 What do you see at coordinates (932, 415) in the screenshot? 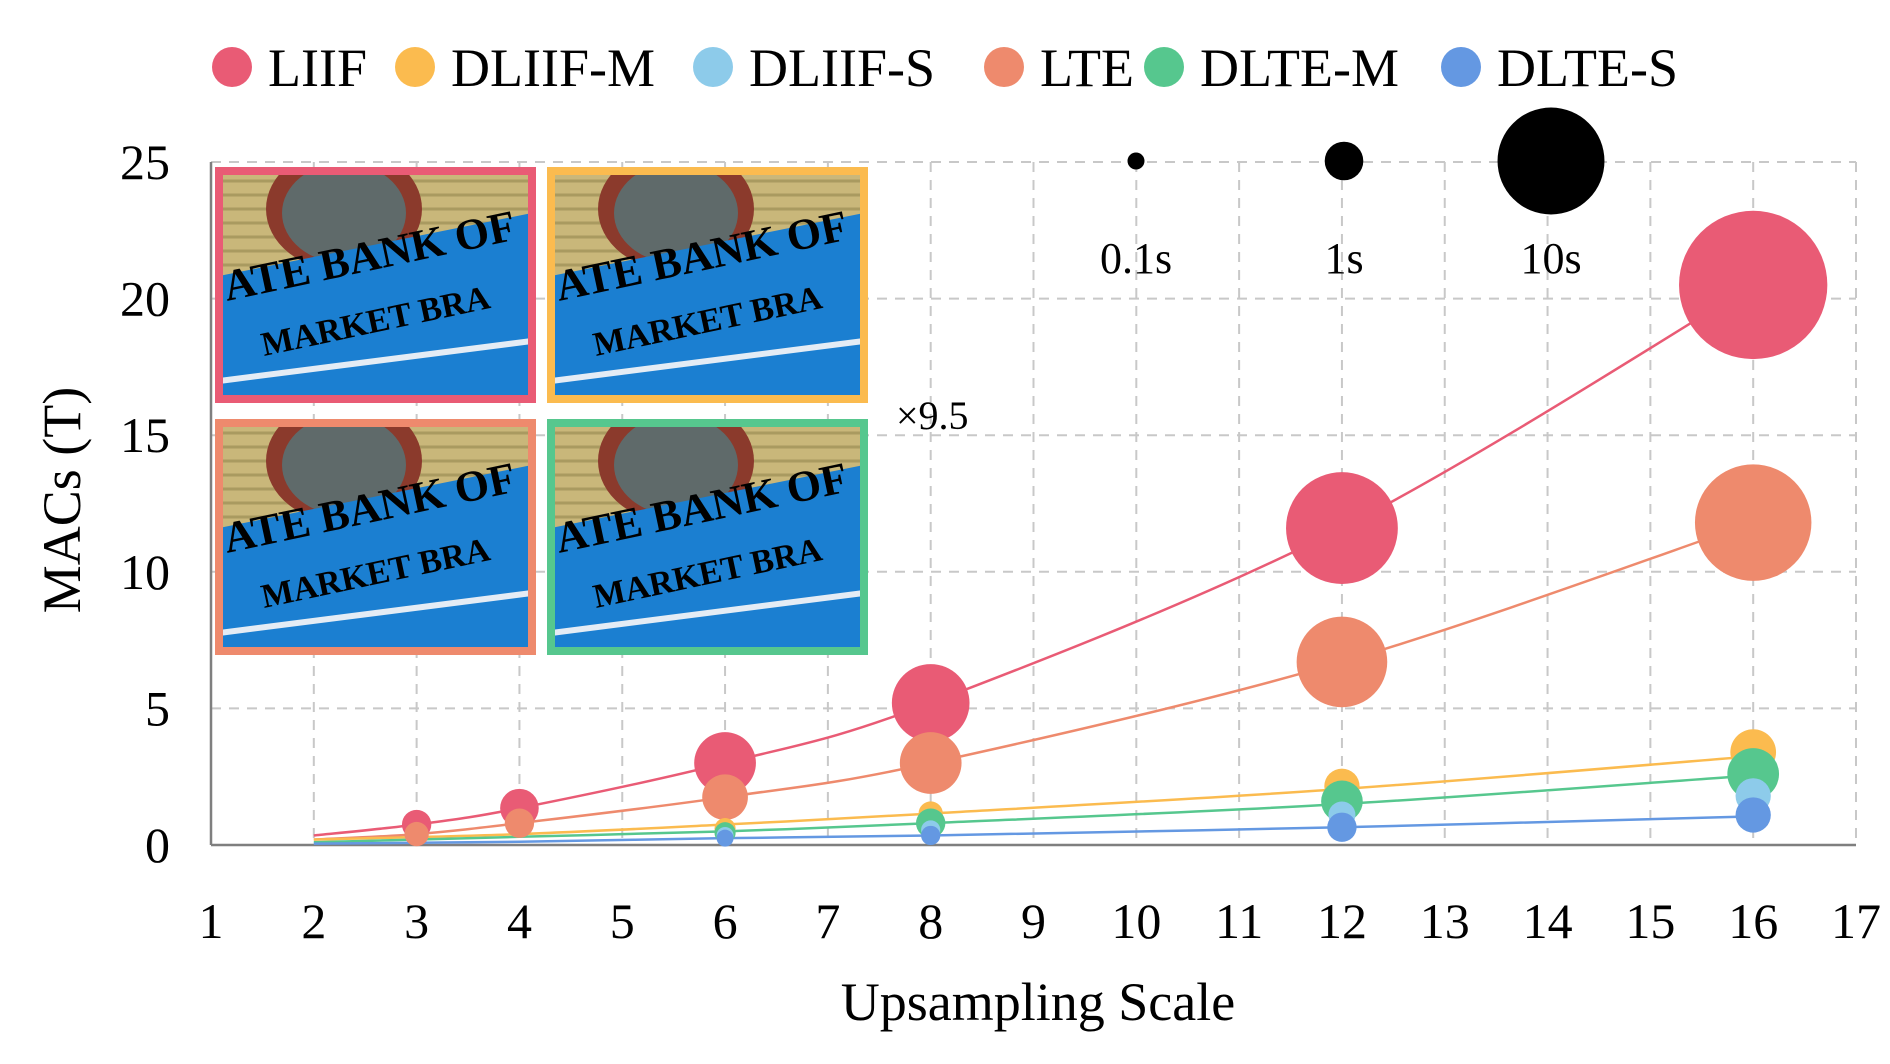
I see `ratio-annotation: ×9.5` at bounding box center [932, 415].